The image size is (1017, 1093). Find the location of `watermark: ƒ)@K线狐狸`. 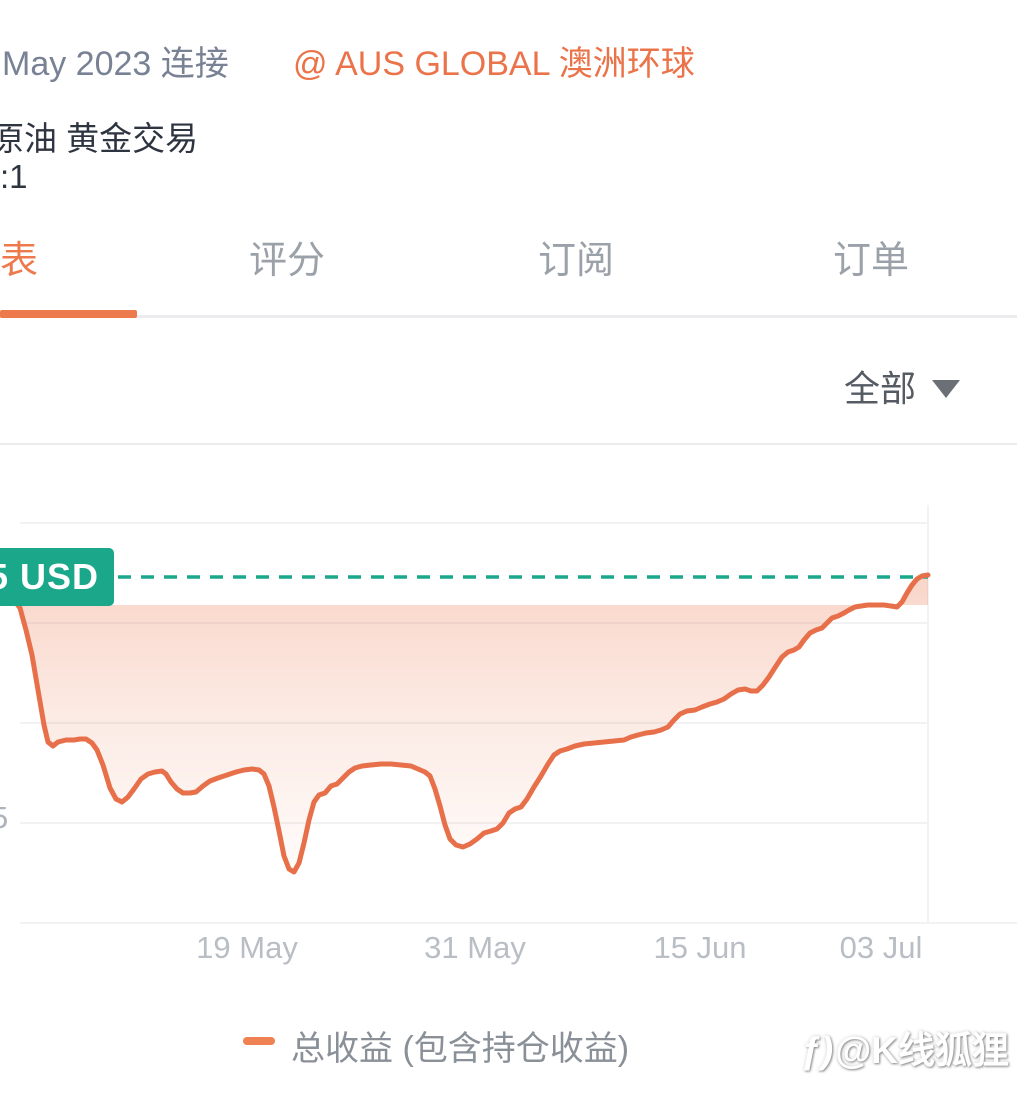

watermark: ƒ)@K线狐狸 is located at coordinates (904, 1047).